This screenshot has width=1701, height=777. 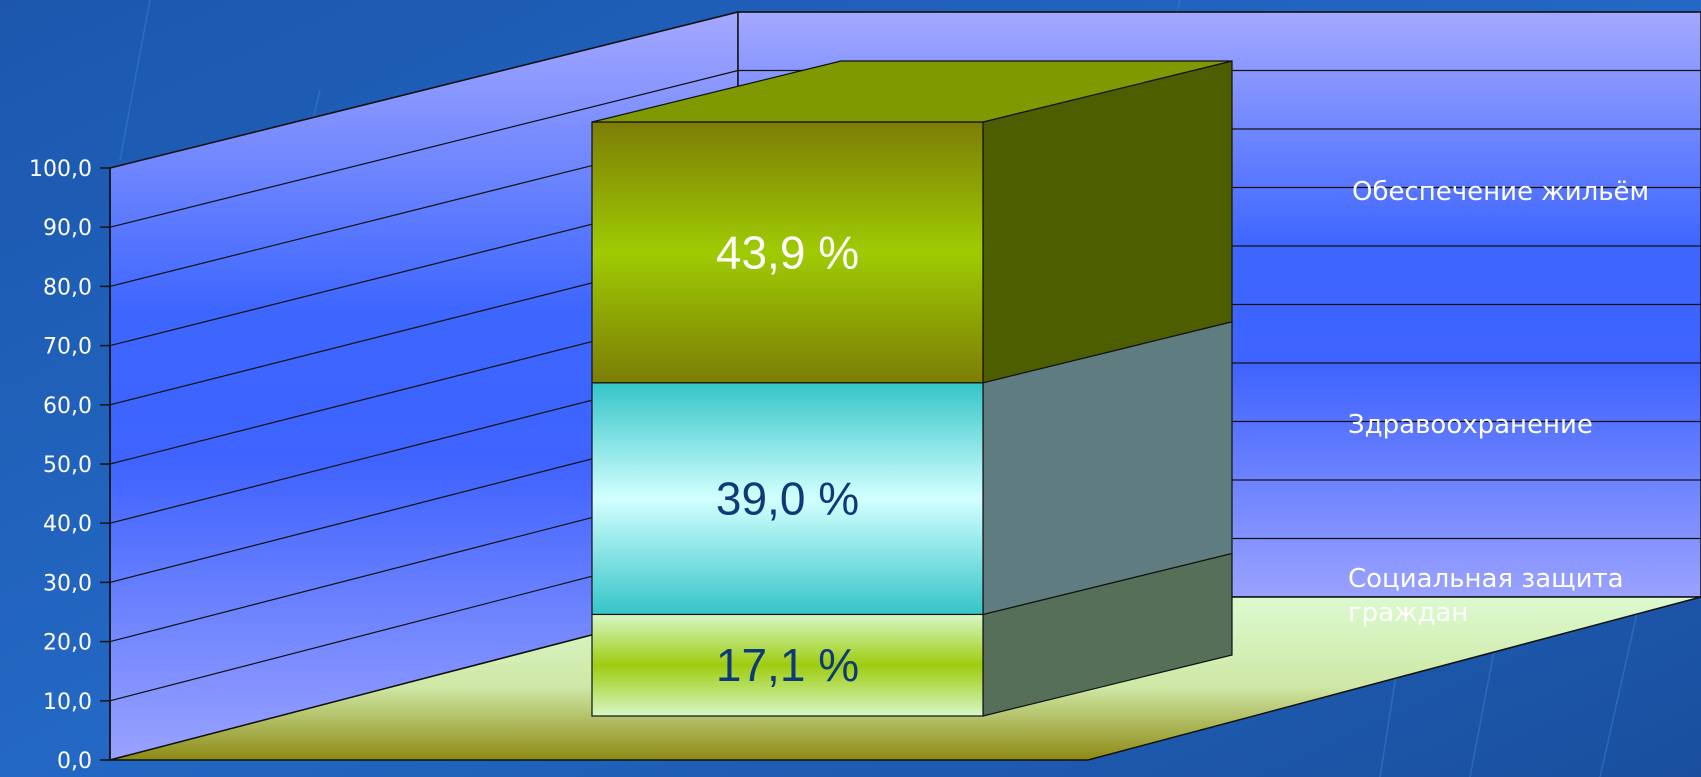 I want to click on y-tick-label: 80,0, so click(x=67, y=287).